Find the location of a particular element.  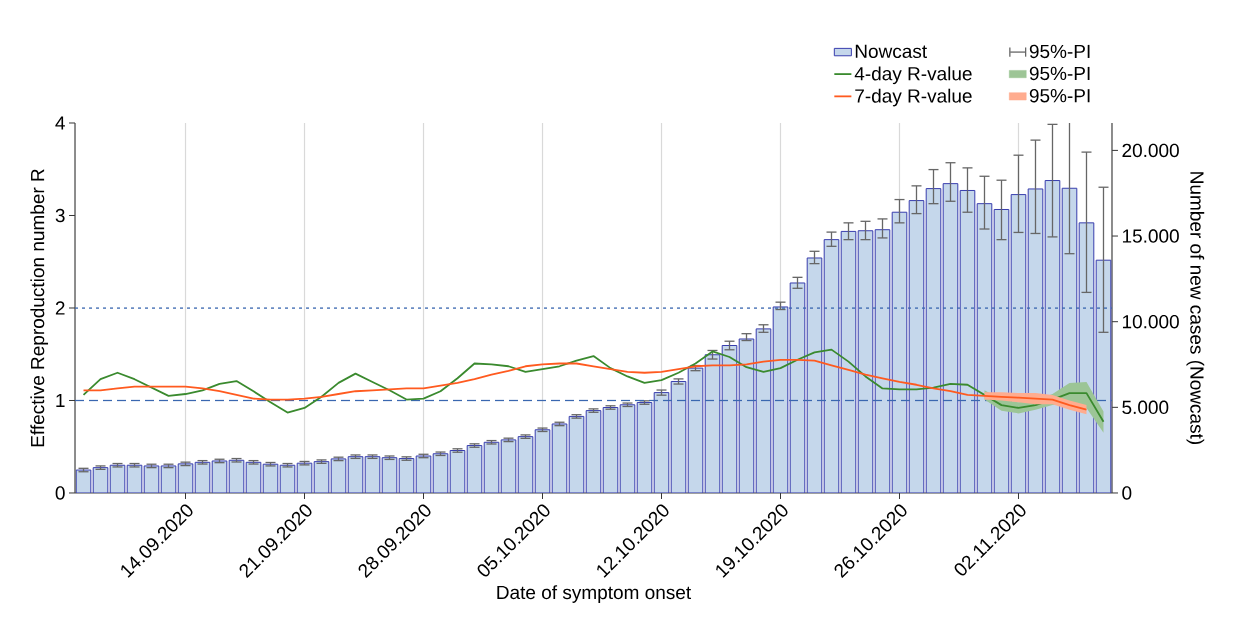

y2-tick-label: 0 is located at coordinates (1127, 493).